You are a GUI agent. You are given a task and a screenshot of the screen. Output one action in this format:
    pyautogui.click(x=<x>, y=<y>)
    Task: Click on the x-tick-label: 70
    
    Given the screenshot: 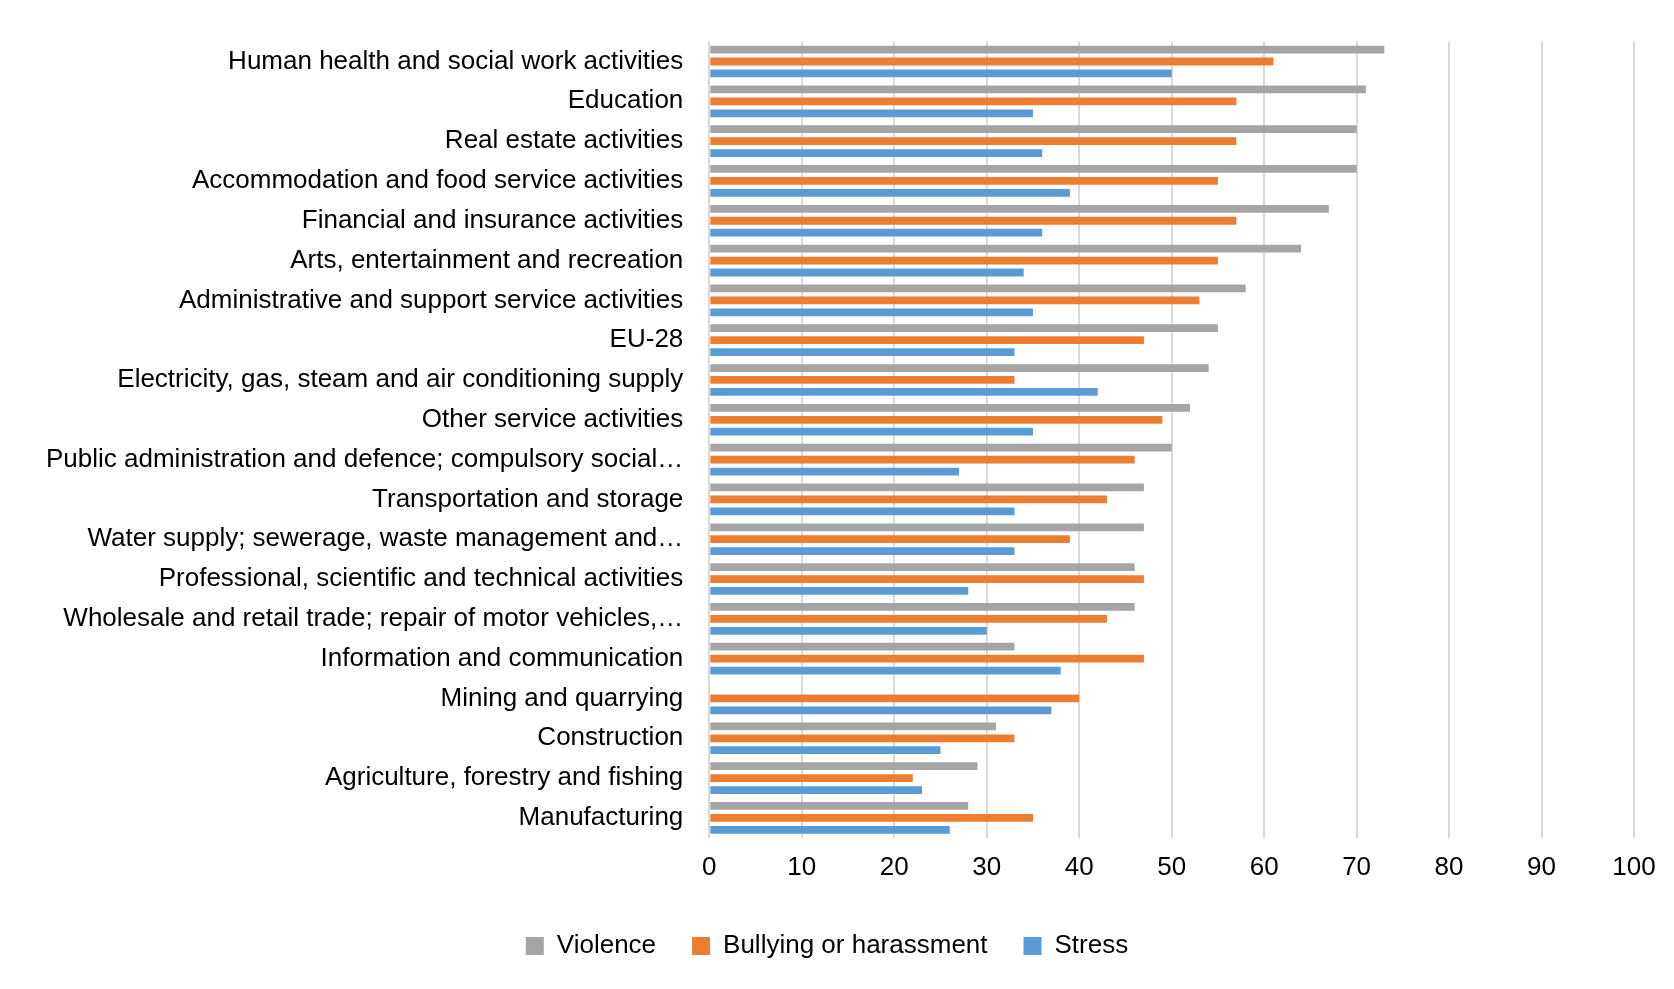 What is the action you would take?
    pyautogui.click(x=1357, y=865)
    